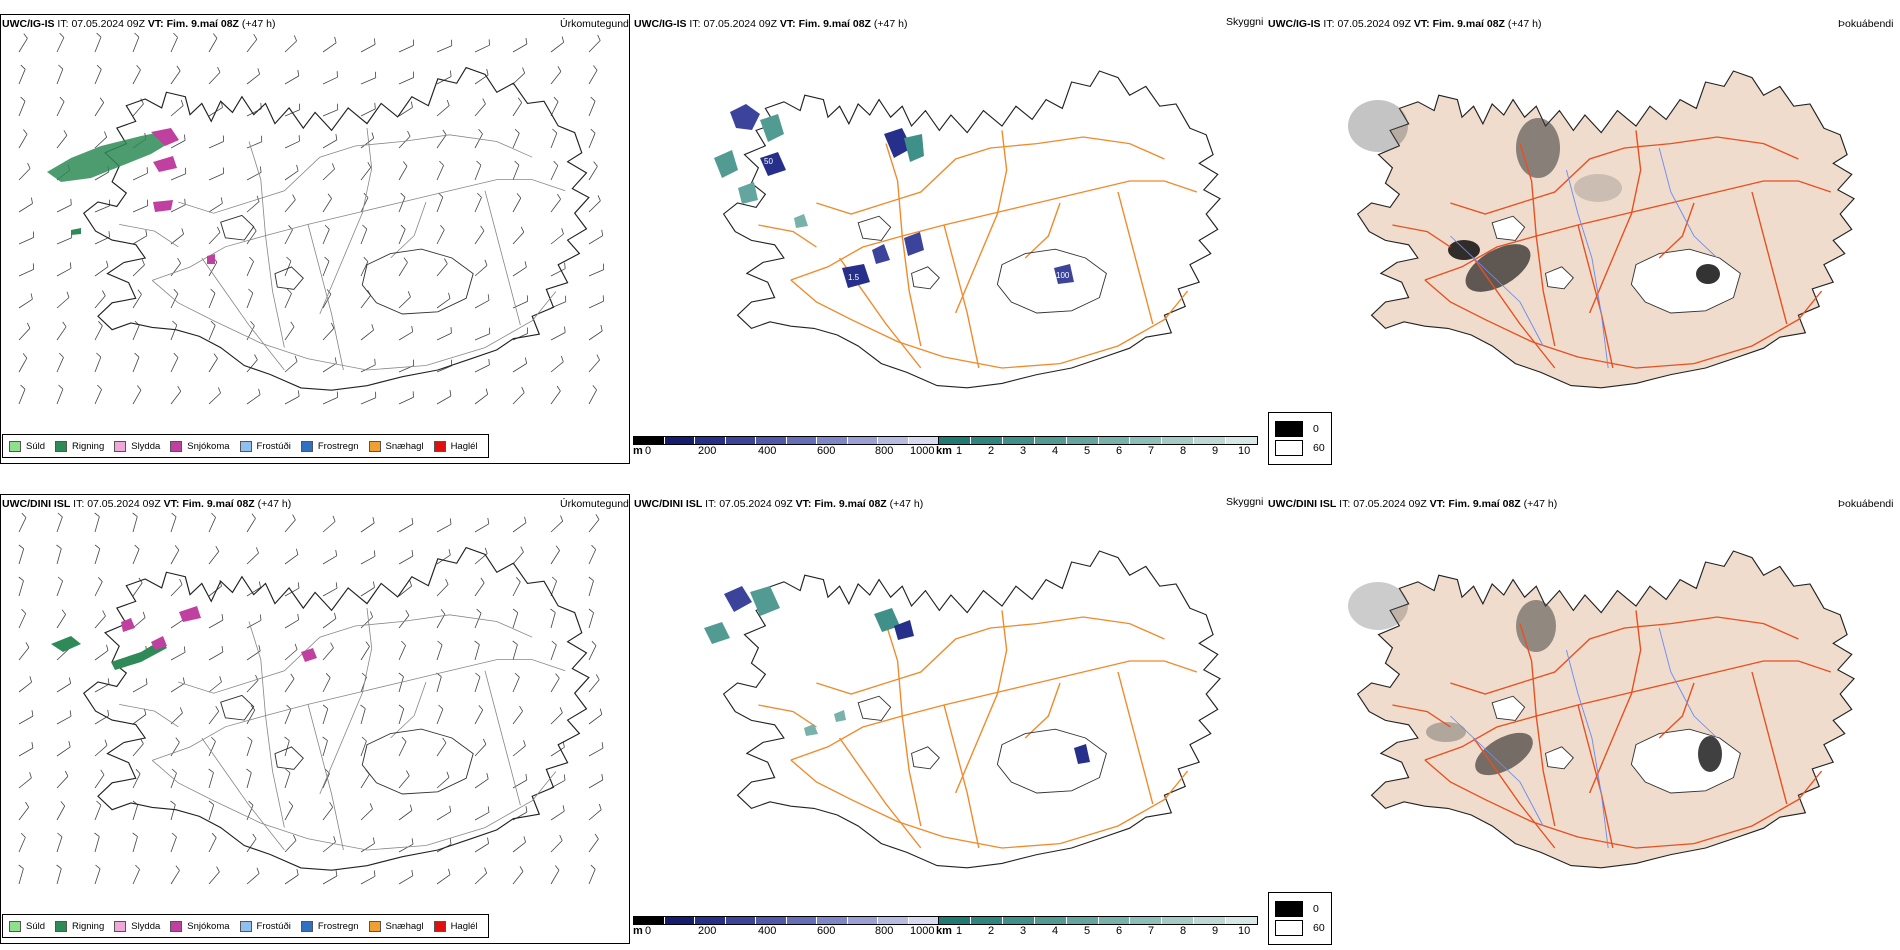 The image size is (1900, 950). What do you see at coordinates (740, 24) in the screenshot?
I see `it-value: 07.05.2024 09Z` at bounding box center [740, 24].